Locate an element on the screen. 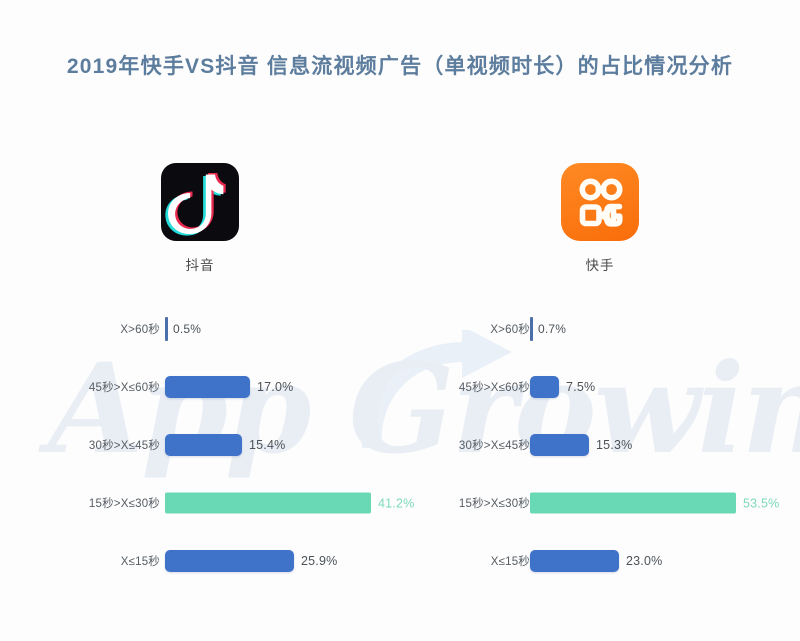 The image size is (800, 641). bar-zone: 0.7% is located at coordinates (548, 329).